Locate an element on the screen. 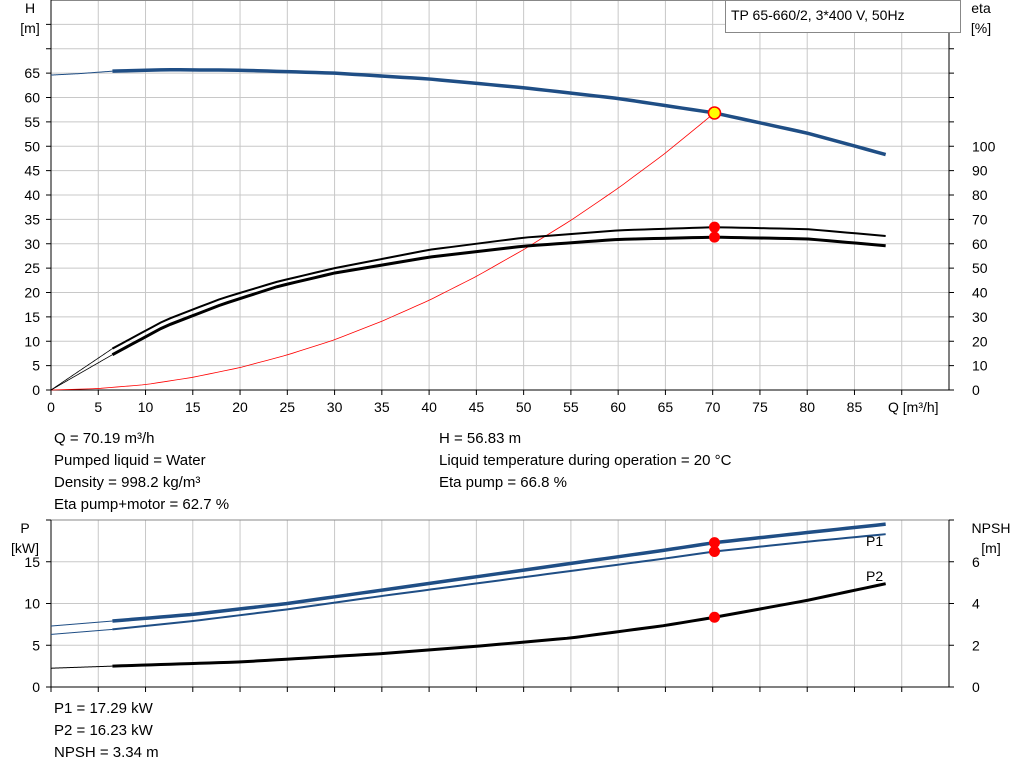  y-tick-label: 15 is located at coordinates (32, 317).